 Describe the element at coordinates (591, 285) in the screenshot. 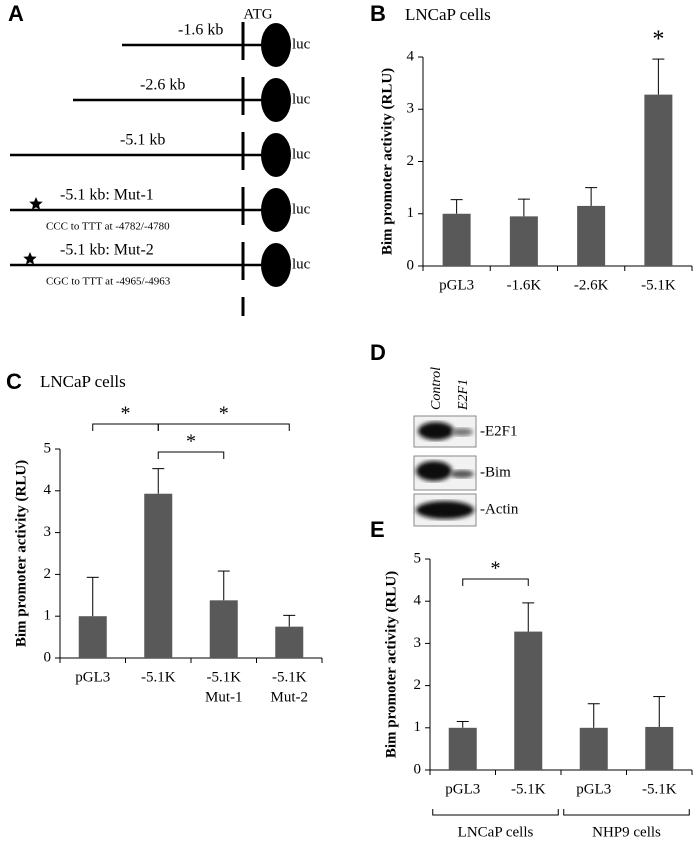

I see `x-tick-label: -2.6K` at that location.